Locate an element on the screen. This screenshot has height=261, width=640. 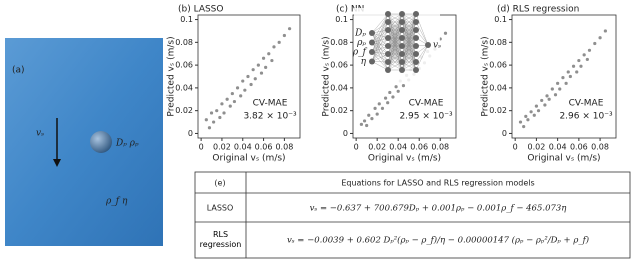
panel-label: (a) is located at coordinates (18, 71).